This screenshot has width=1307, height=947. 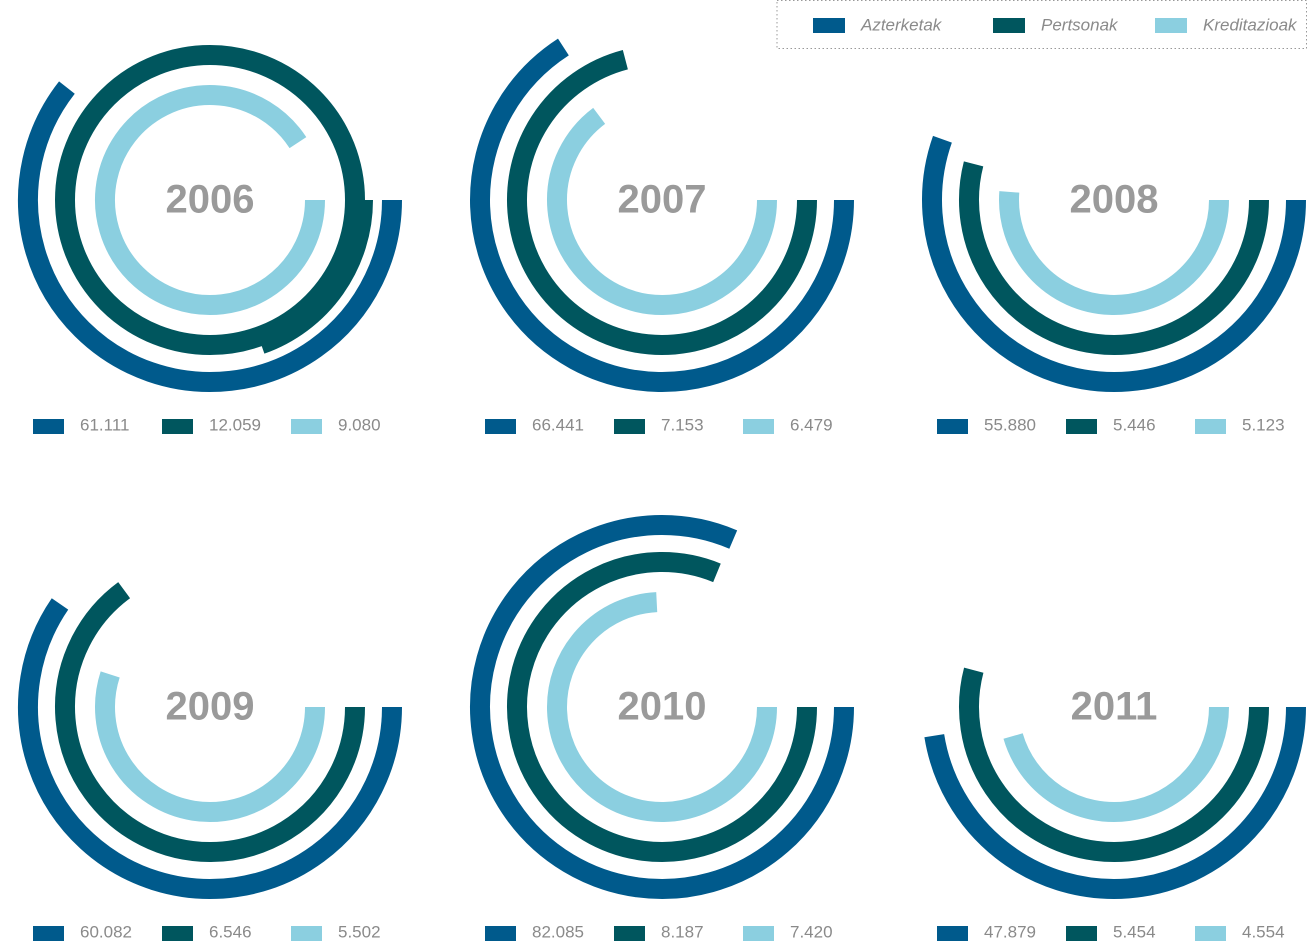 I want to click on year-label: 2009, so click(x=210, y=707).